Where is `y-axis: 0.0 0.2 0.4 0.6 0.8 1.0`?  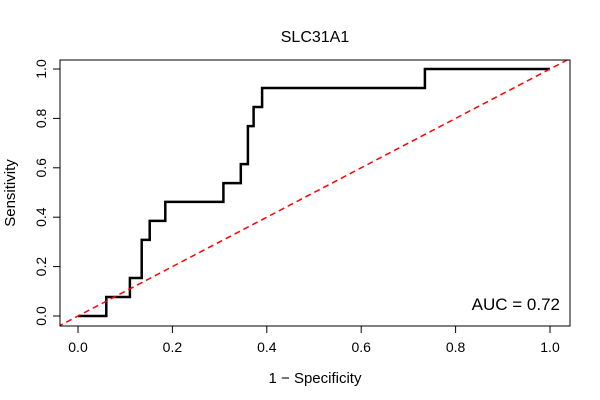 y-axis: 0.0 0.2 0.4 0.6 0.8 1.0 is located at coordinates (47, 192).